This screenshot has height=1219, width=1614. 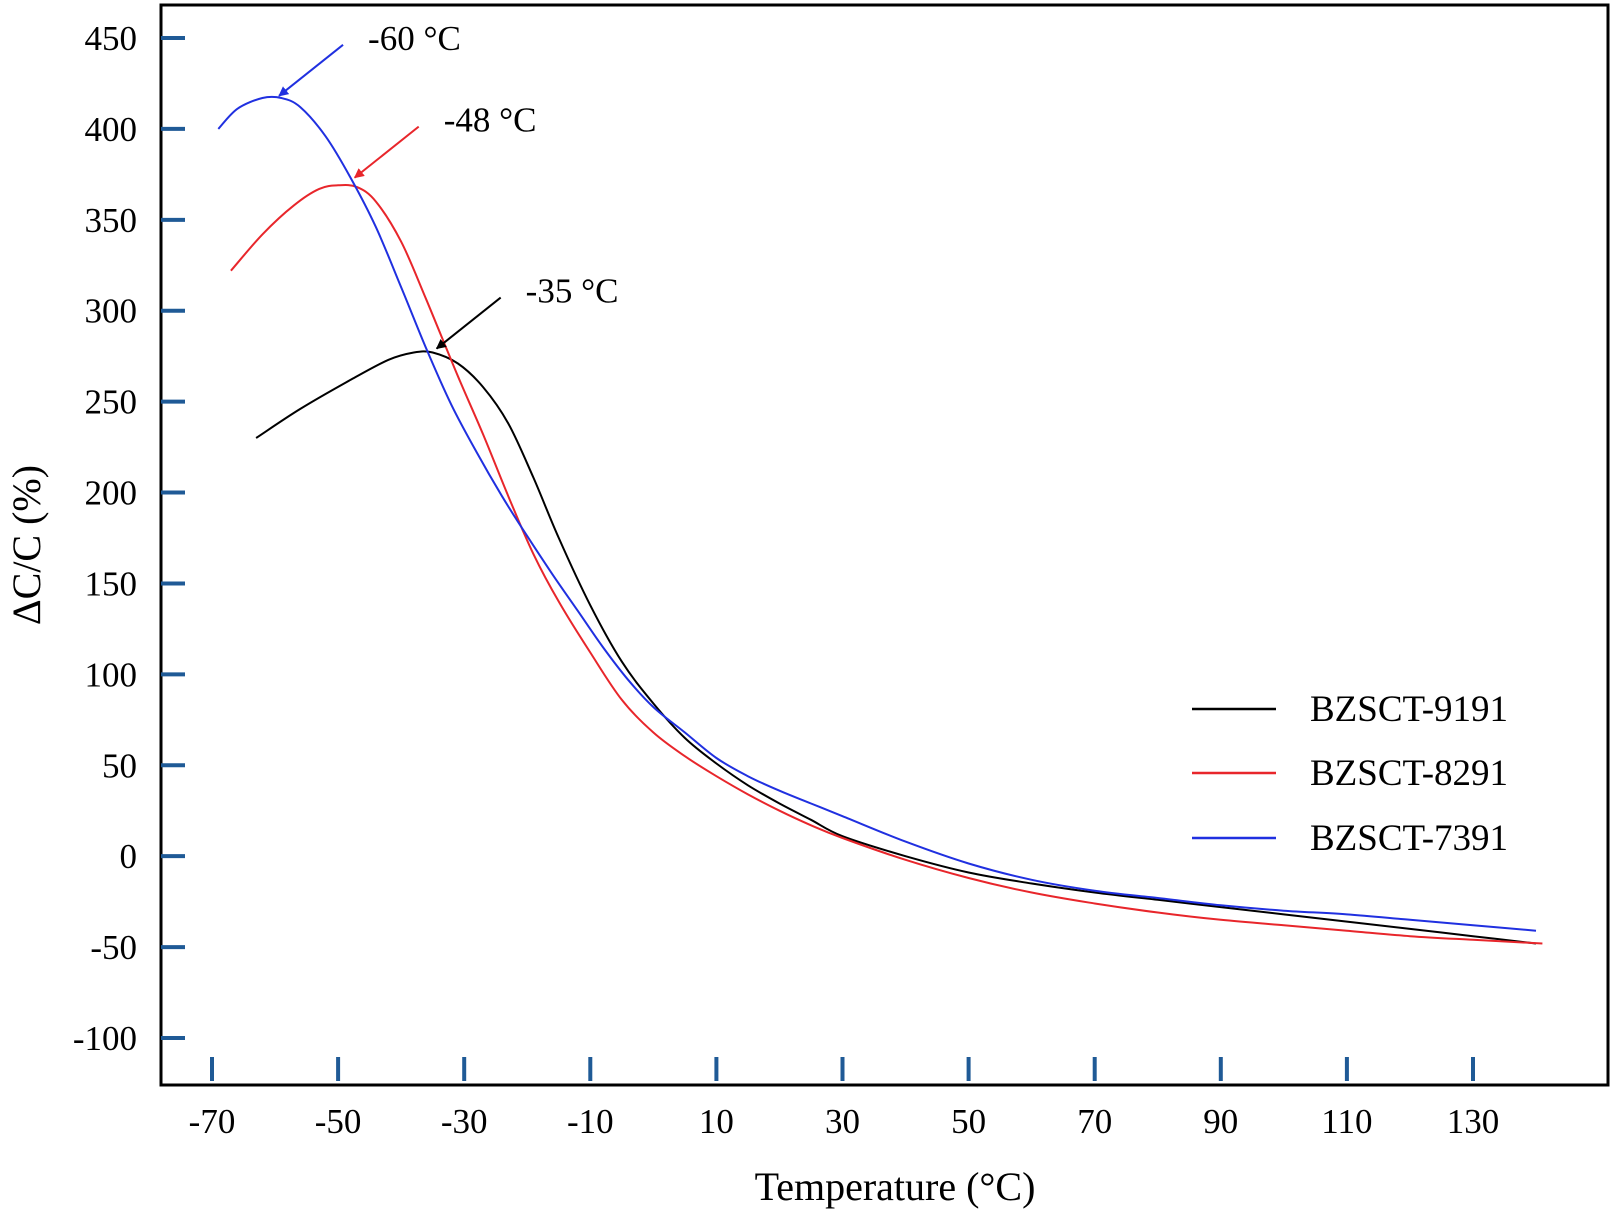 What do you see at coordinates (1409, 709) in the screenshot?
I see `legend-label: BZSCT-9191` at bounding box center [1409, 709].